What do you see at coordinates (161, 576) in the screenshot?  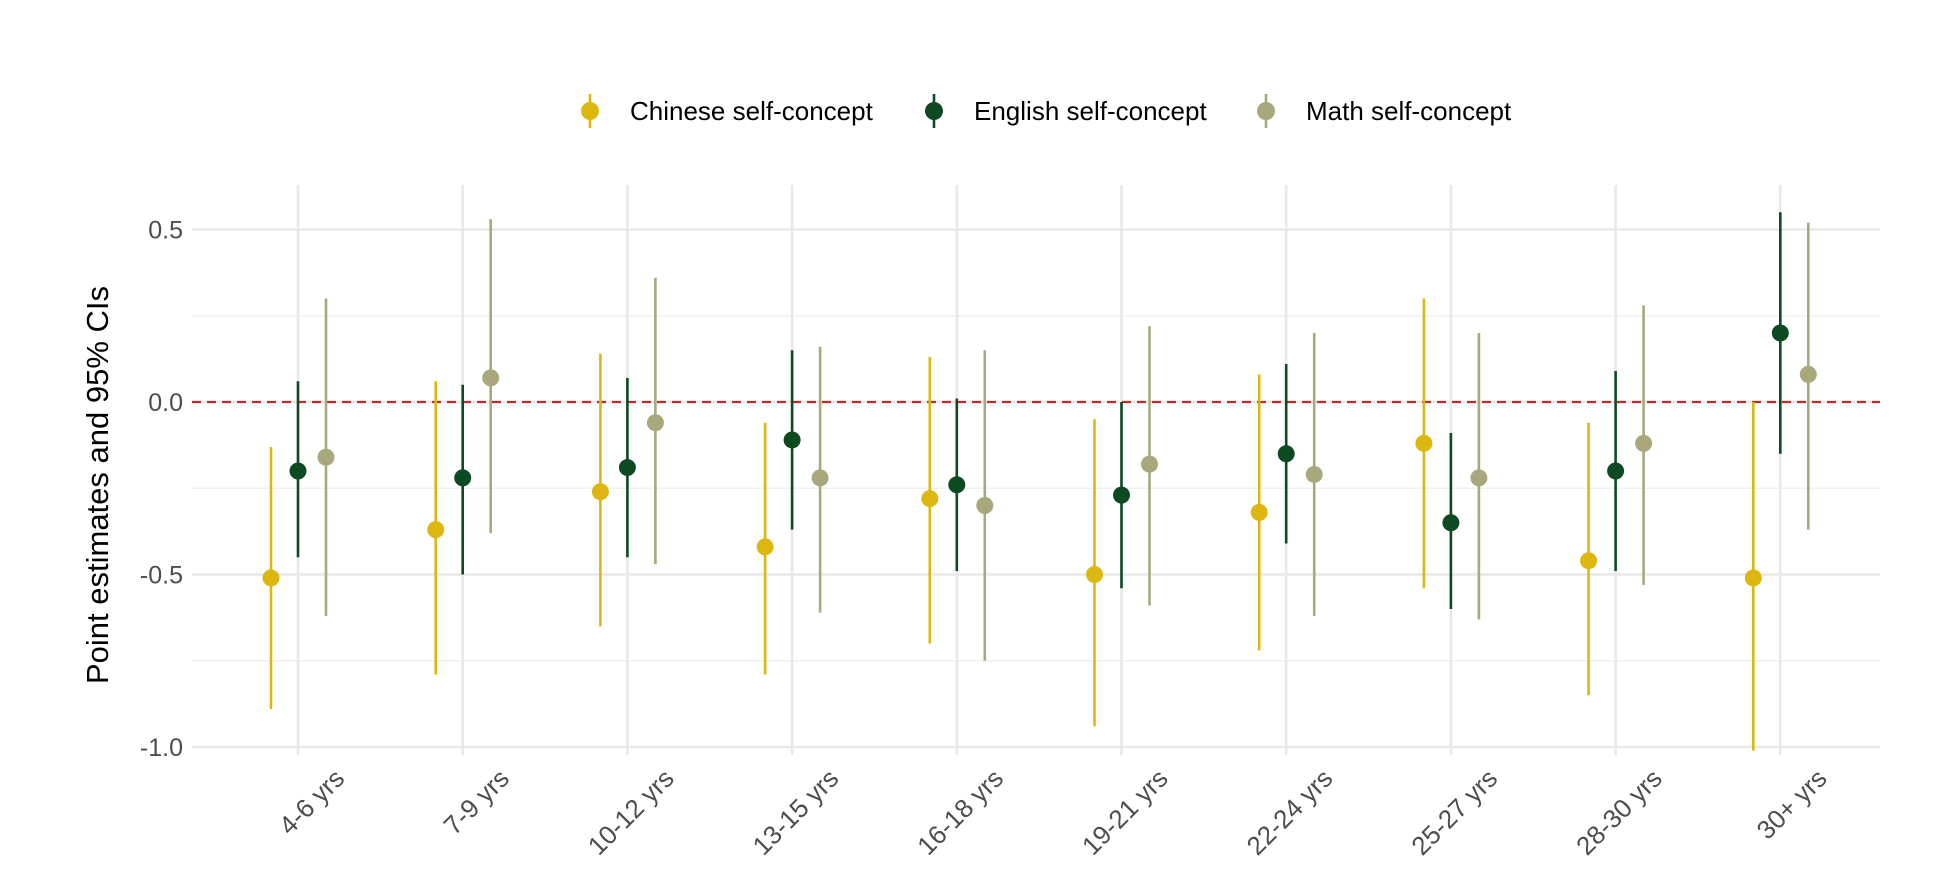 I see `y-tick-label: -0.5` at bounding box center [161, 576].